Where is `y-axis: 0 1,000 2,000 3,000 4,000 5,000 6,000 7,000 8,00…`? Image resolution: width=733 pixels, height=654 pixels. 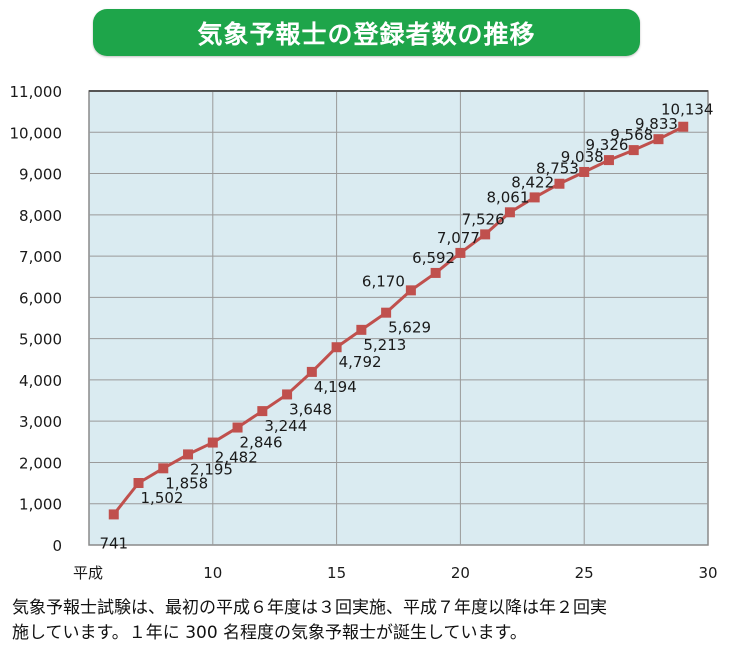
y-axis: 0 1,000 2,000 3,000 4,000 5,000 6,000 7,000 8,00… is located at coordinates (36, 319).